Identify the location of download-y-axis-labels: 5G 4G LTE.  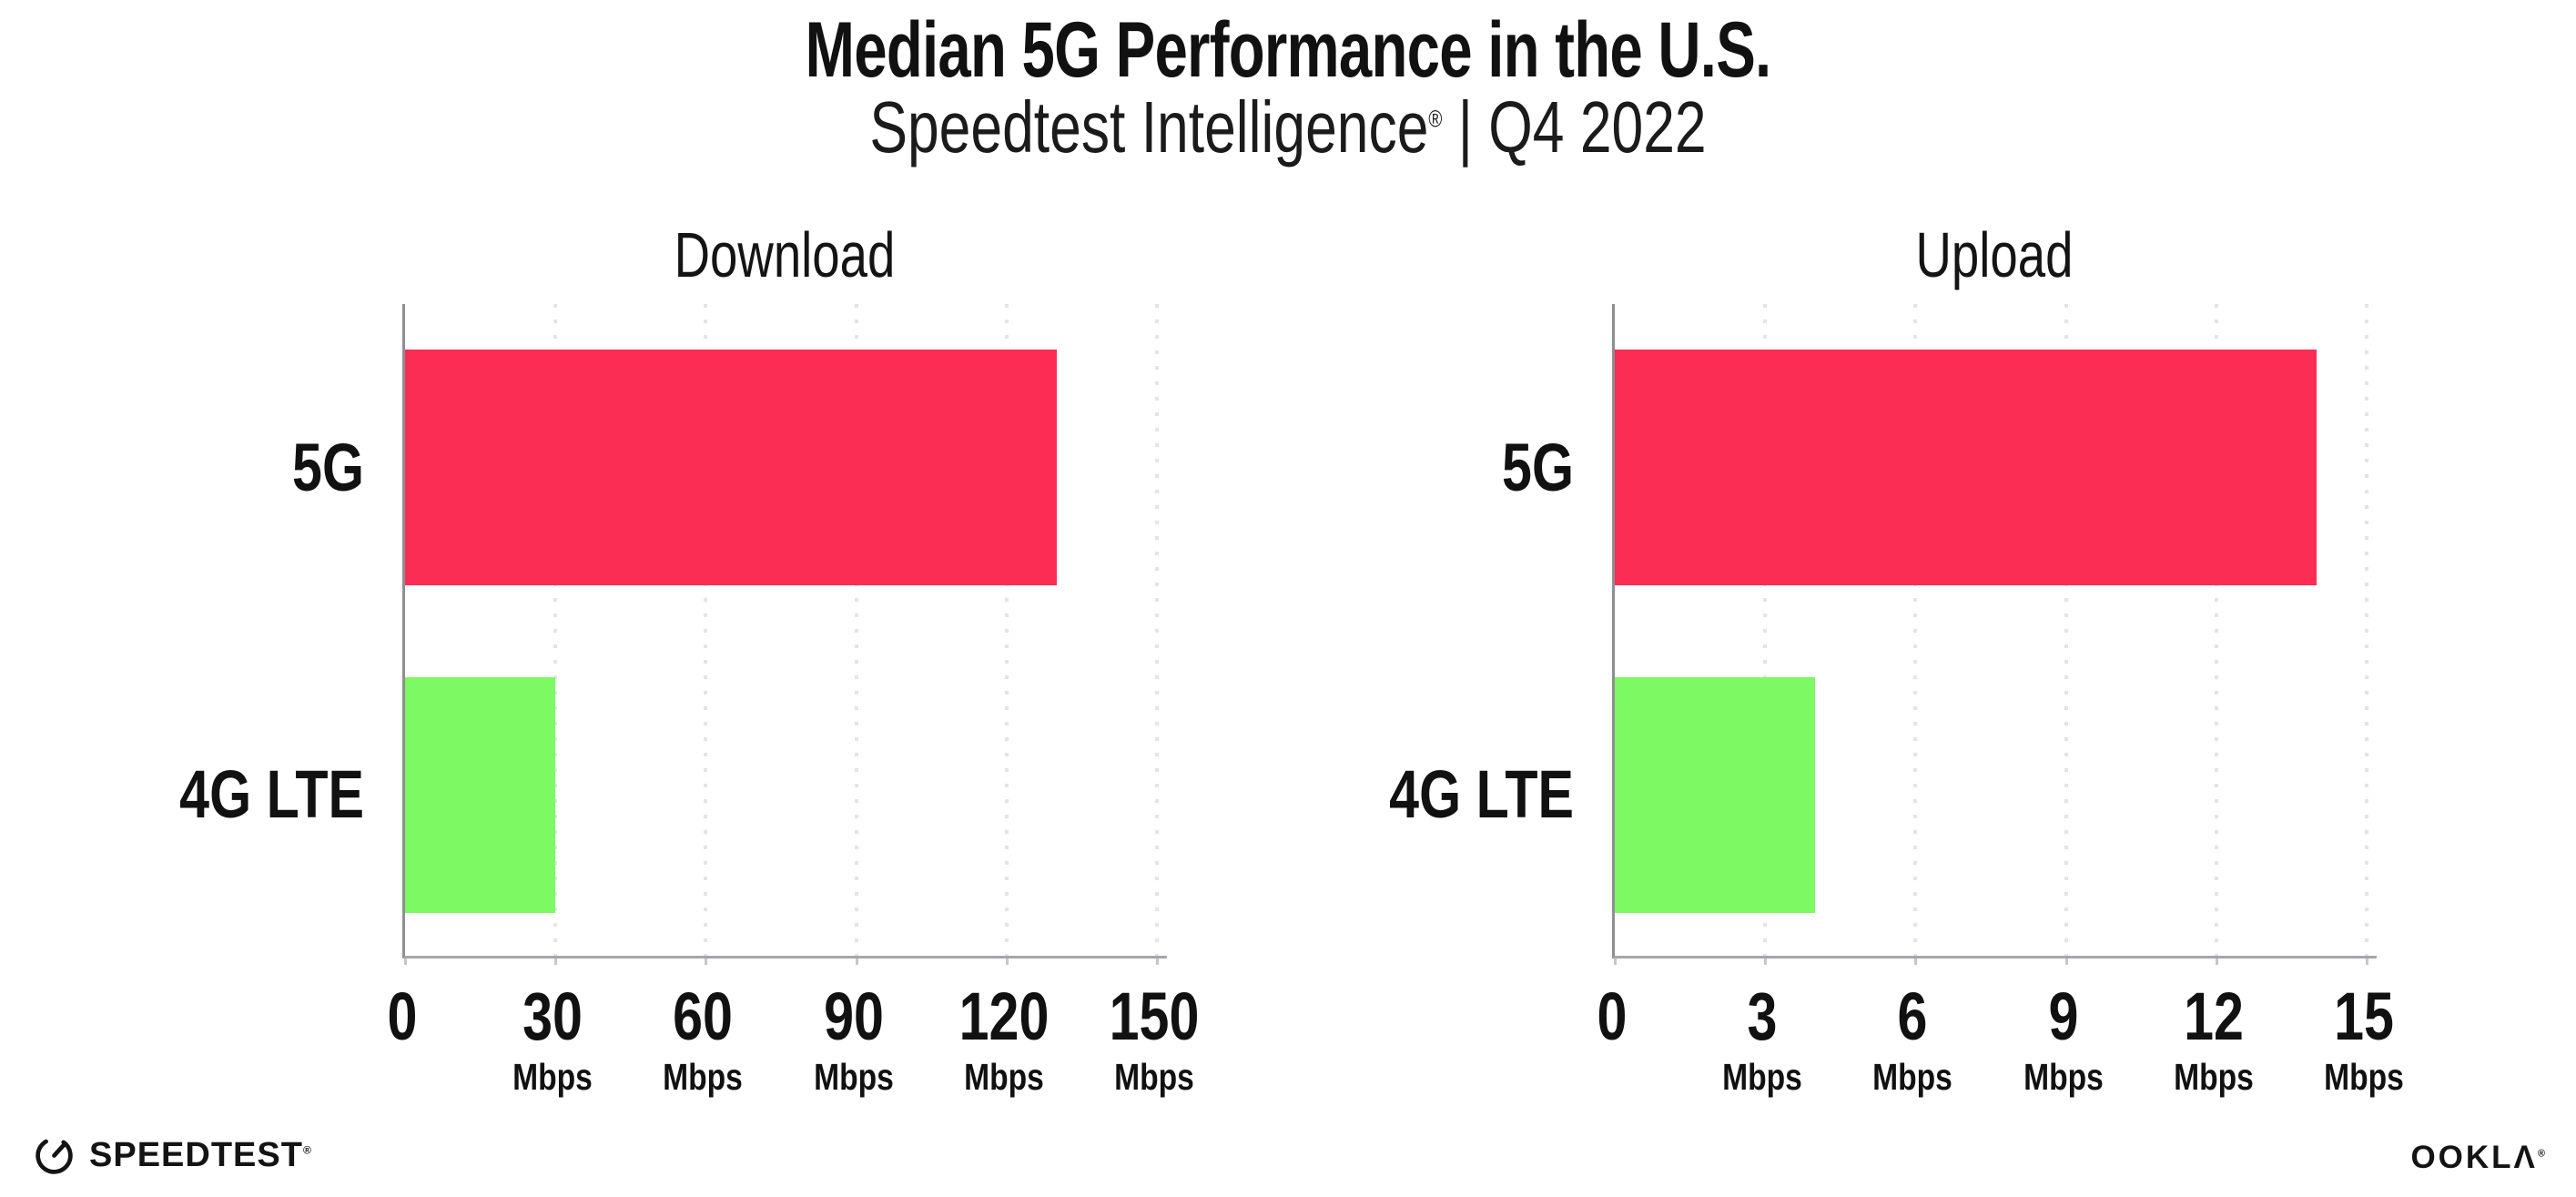
(182, 631).